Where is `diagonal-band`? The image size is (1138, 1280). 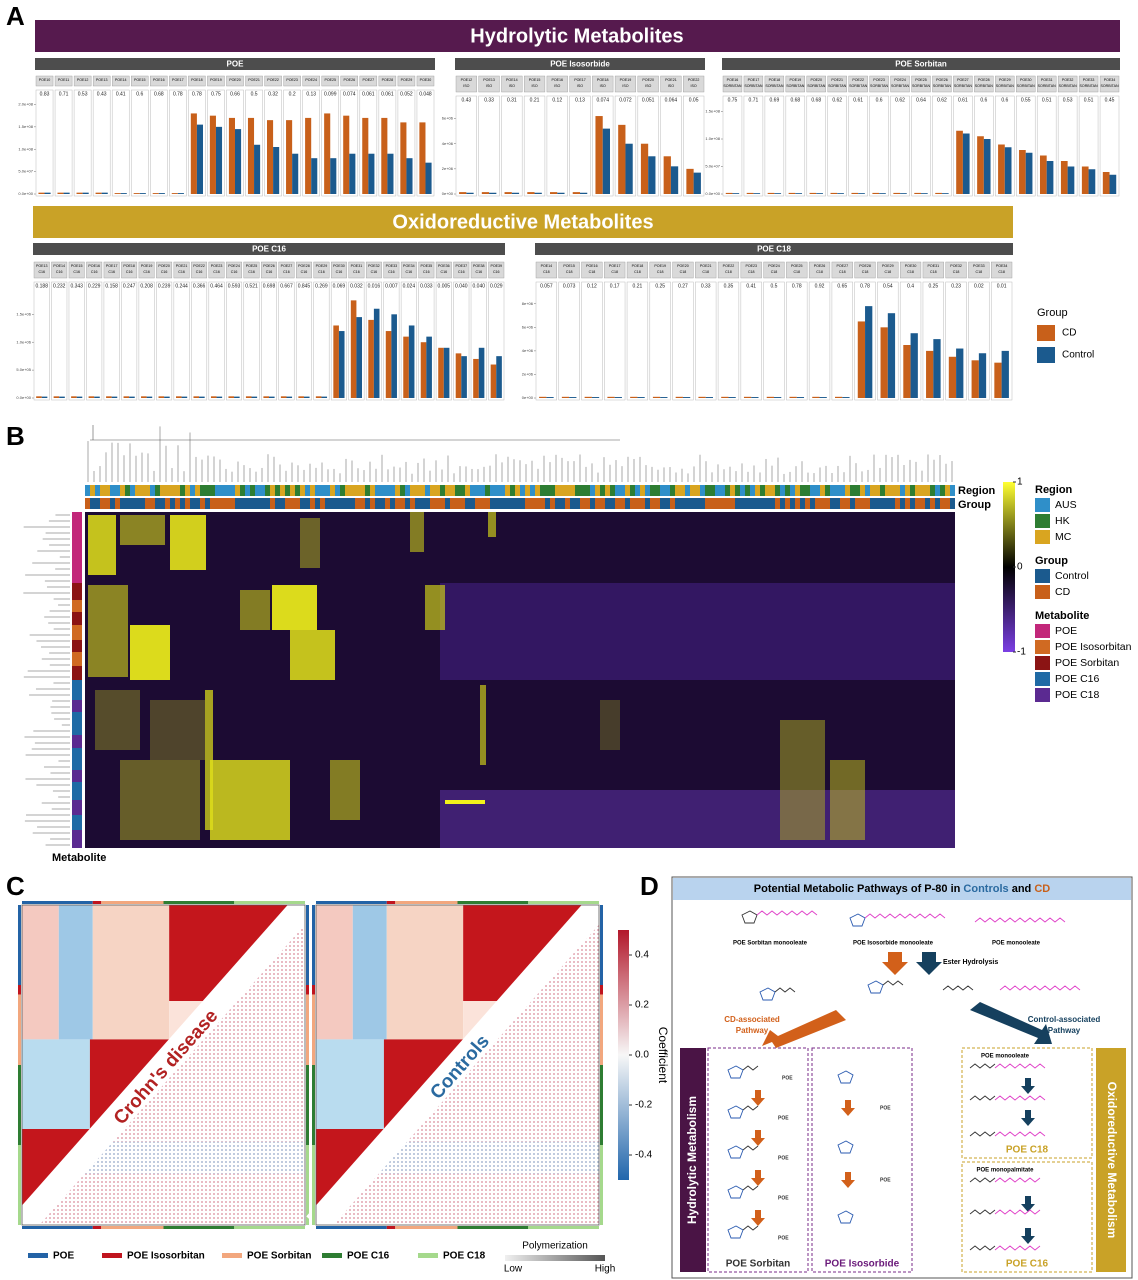 diagonal-band is located at coordinates (457, 1065).